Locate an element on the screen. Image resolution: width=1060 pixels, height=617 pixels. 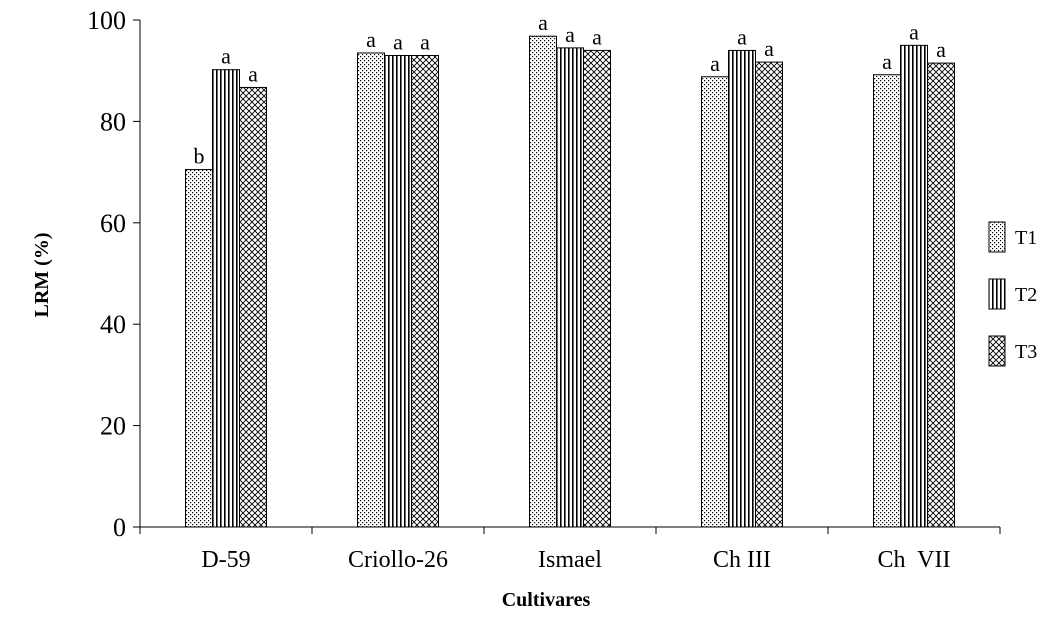
y-tick-label: 20 is located at coordinates (113, 426).